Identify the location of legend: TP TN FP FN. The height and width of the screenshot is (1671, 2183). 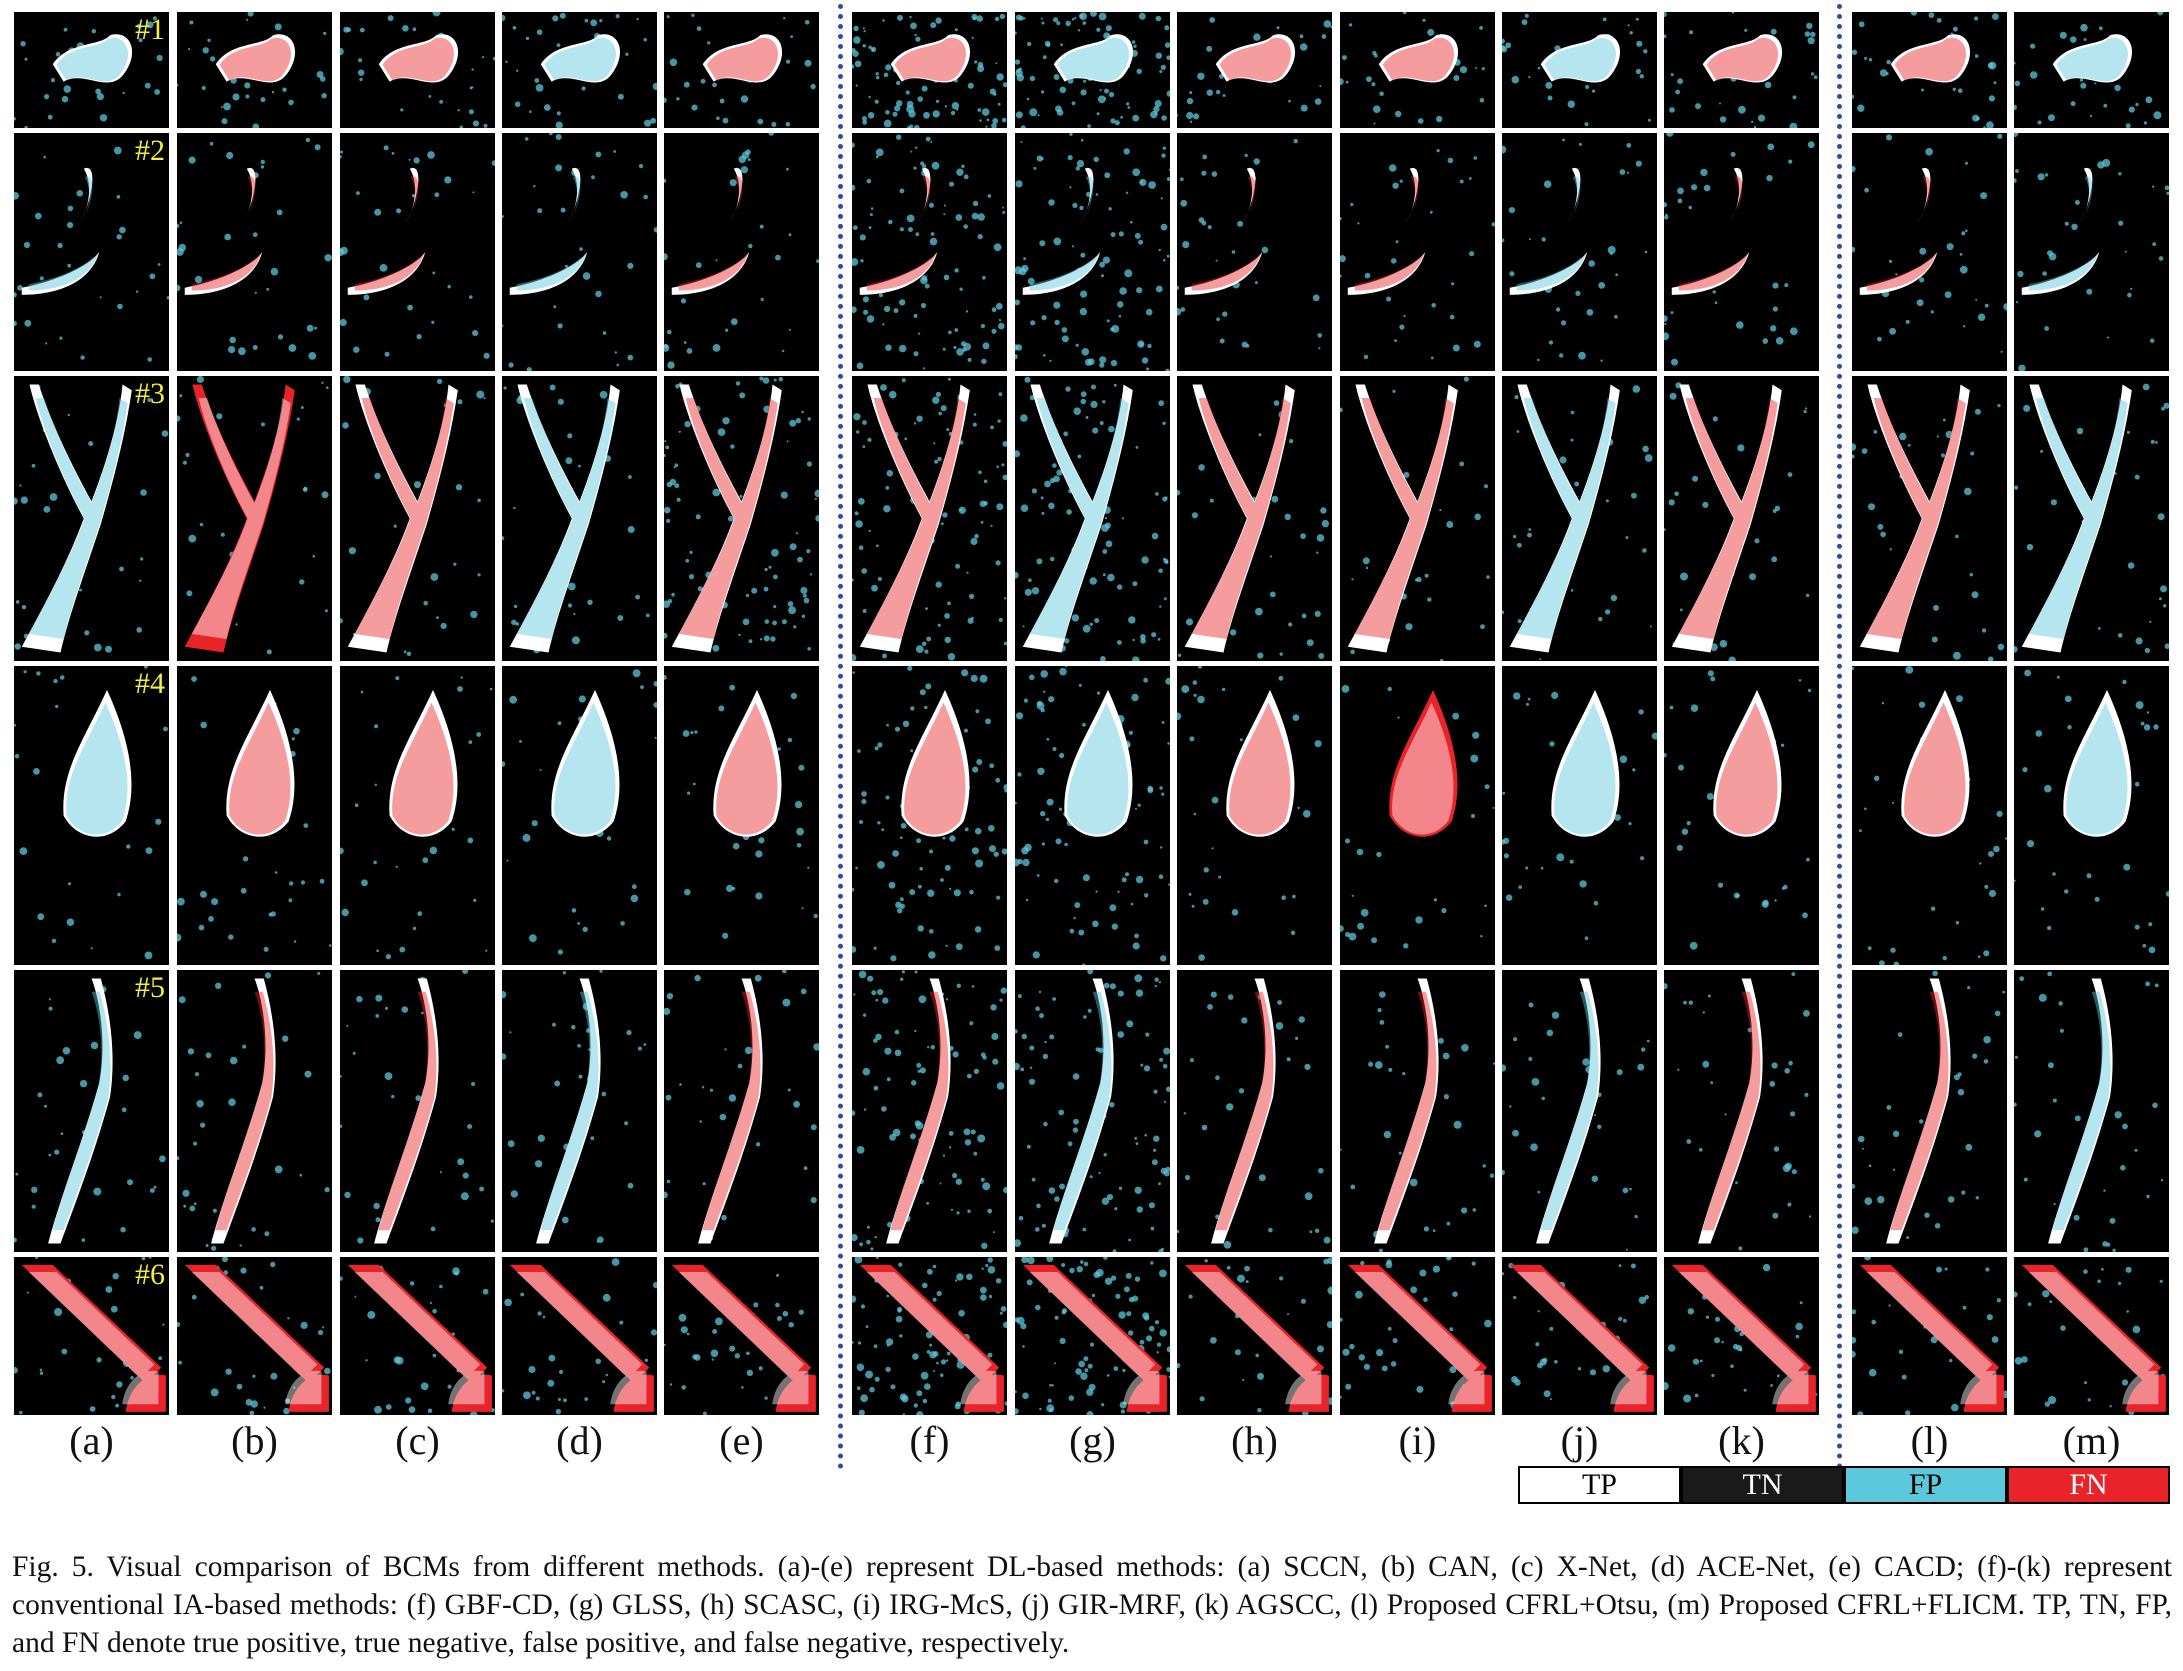
(1844, 1485).